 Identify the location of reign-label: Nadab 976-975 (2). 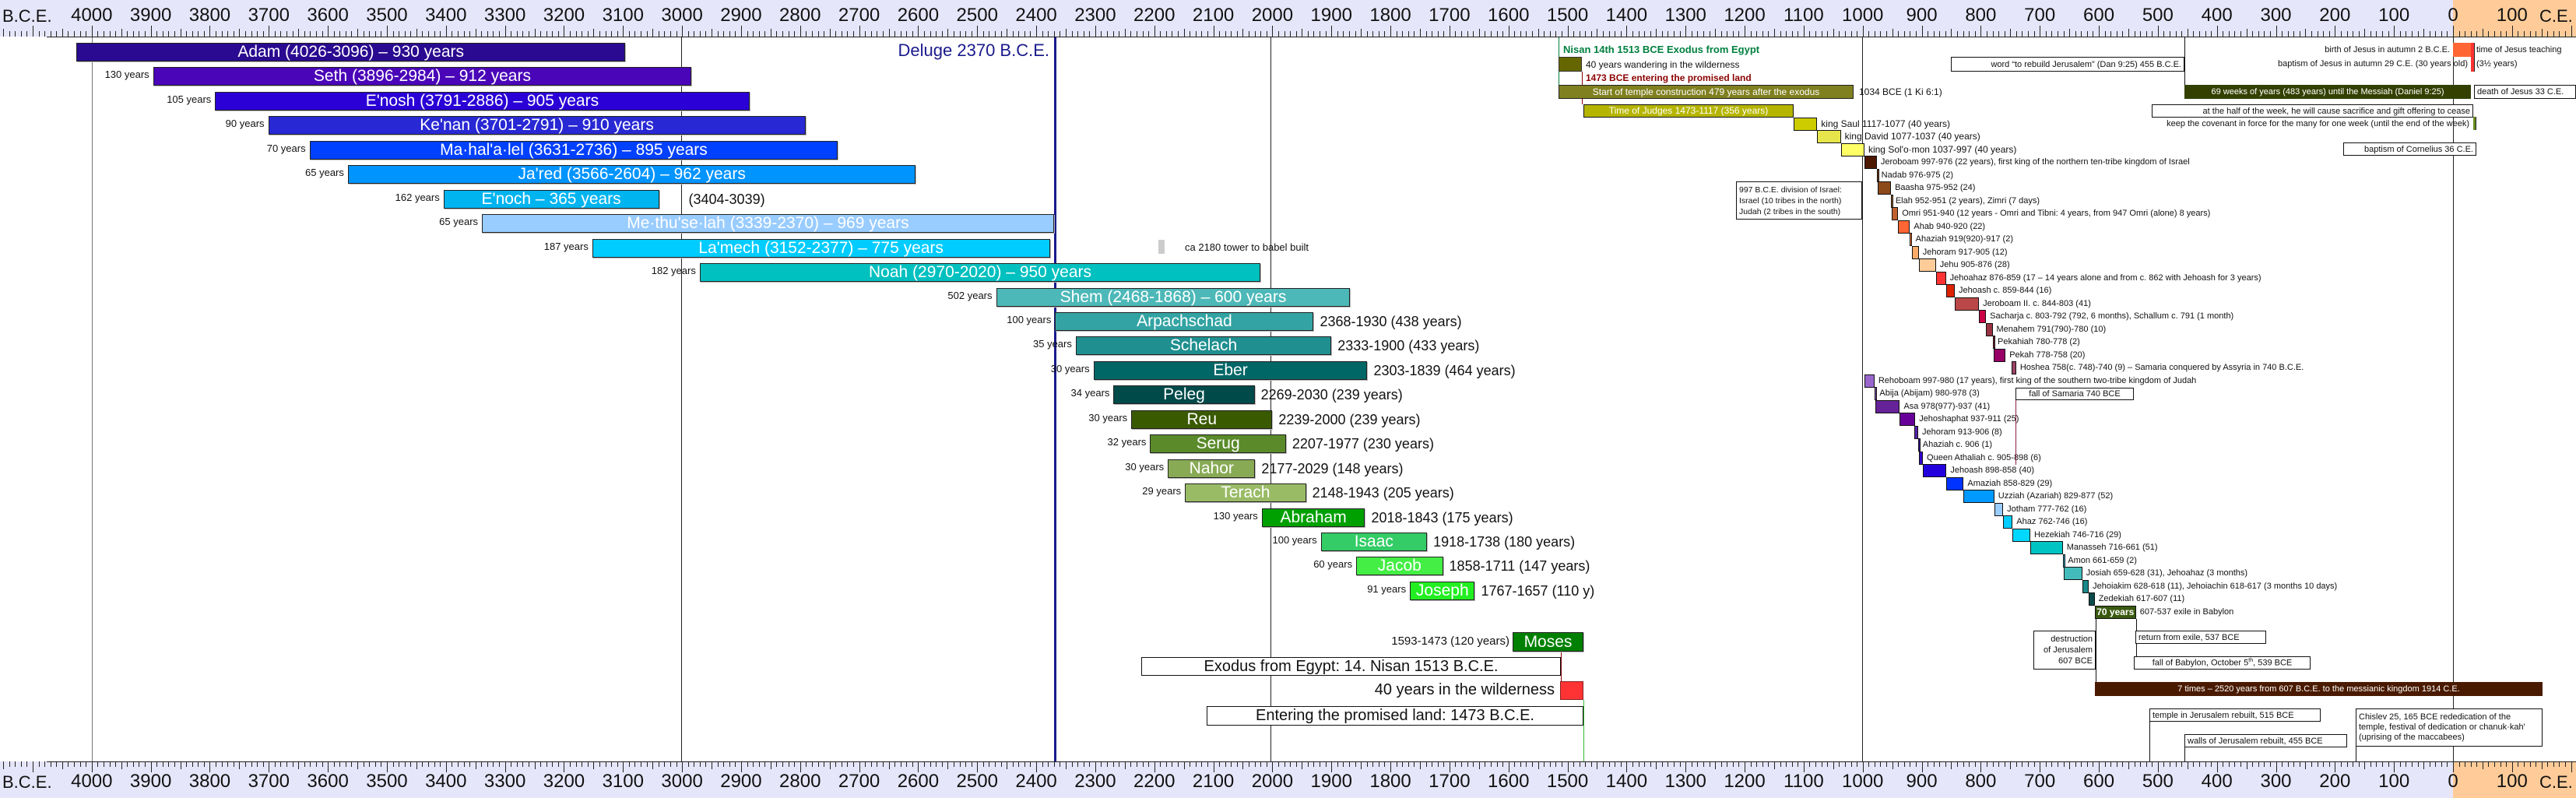
(1917, 175).